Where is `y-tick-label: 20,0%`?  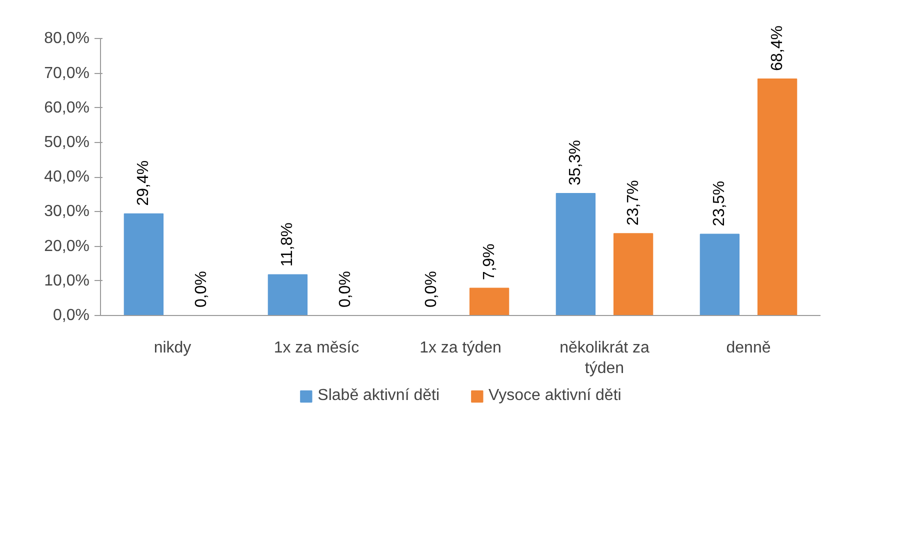
y-tick-label: 20,0% is located at coordinates (67, 246).